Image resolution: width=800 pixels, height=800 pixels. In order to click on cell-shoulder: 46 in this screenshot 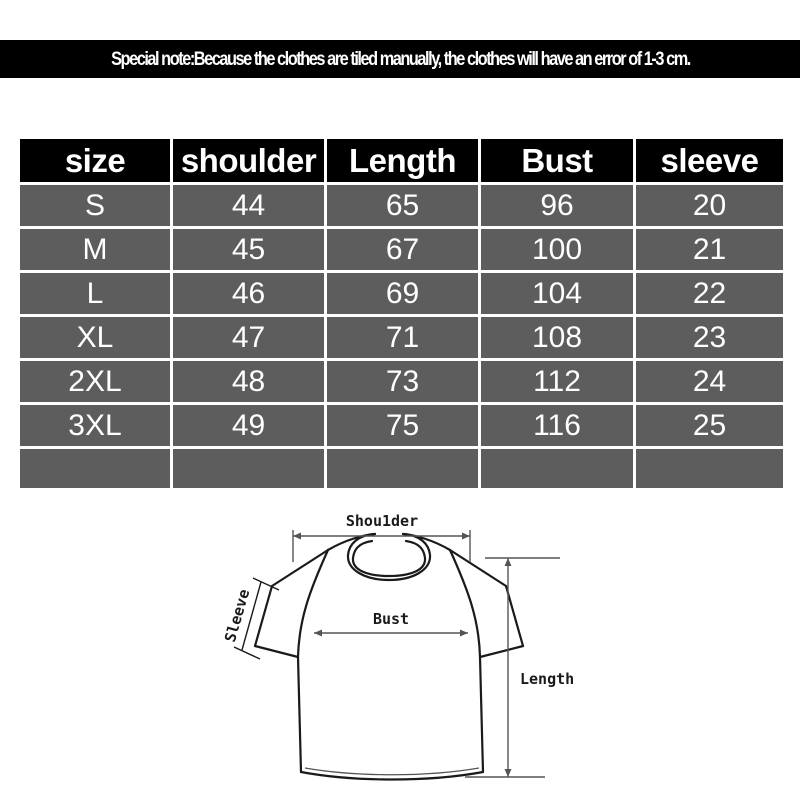, I will do `click(248, 293)`.